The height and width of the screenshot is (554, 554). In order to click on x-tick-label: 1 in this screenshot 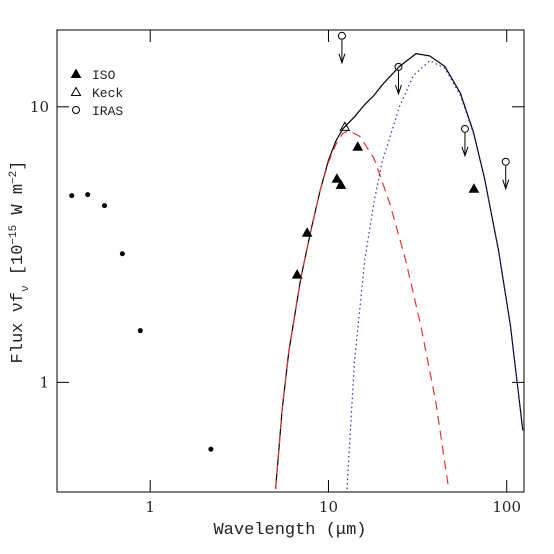, I will do `click(150, 507)`.